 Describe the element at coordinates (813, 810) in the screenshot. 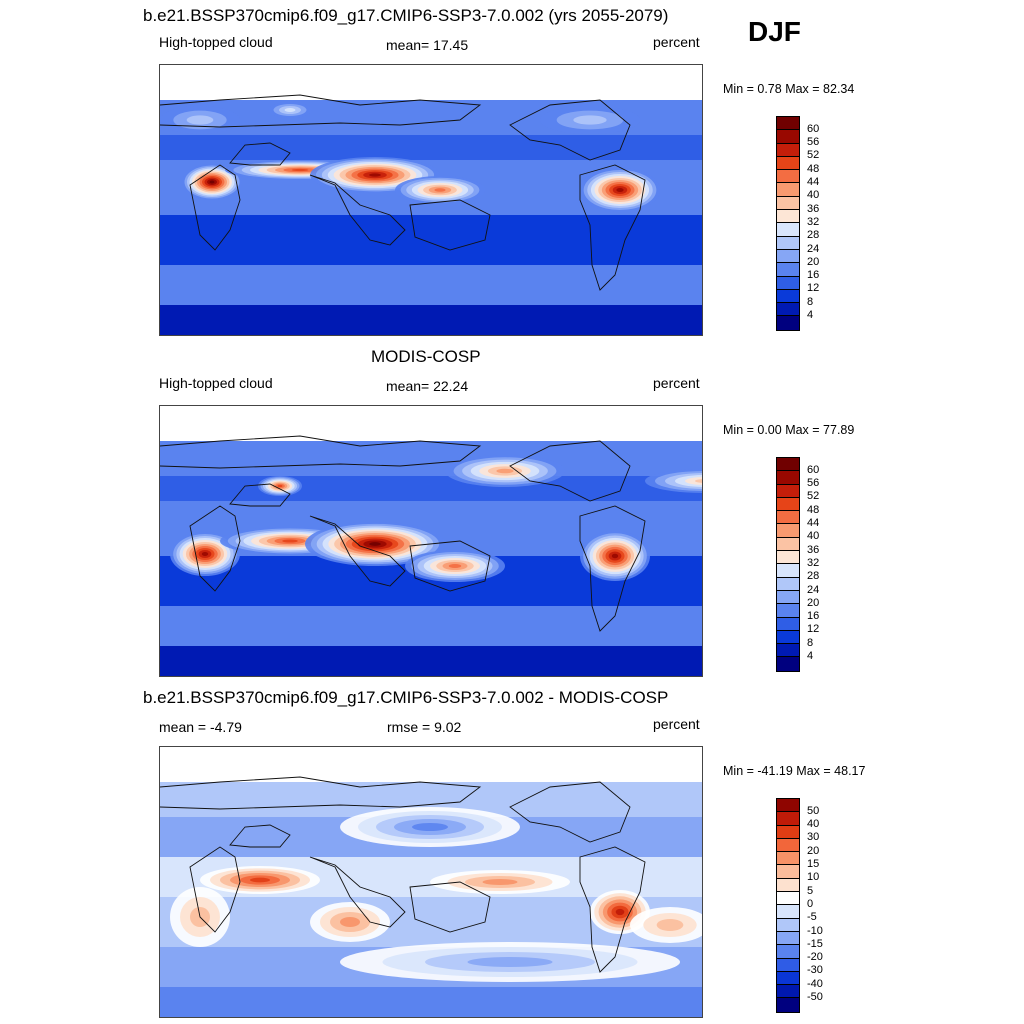

I see `colorbar-tick-label: 50` at that location.